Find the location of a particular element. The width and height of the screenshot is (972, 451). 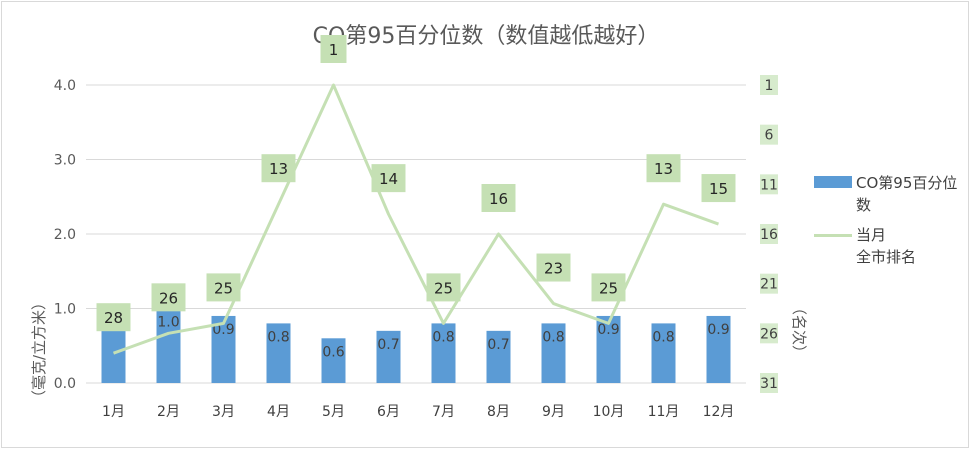

y2-tick-label: 1 is located at coordinates (769, 86).